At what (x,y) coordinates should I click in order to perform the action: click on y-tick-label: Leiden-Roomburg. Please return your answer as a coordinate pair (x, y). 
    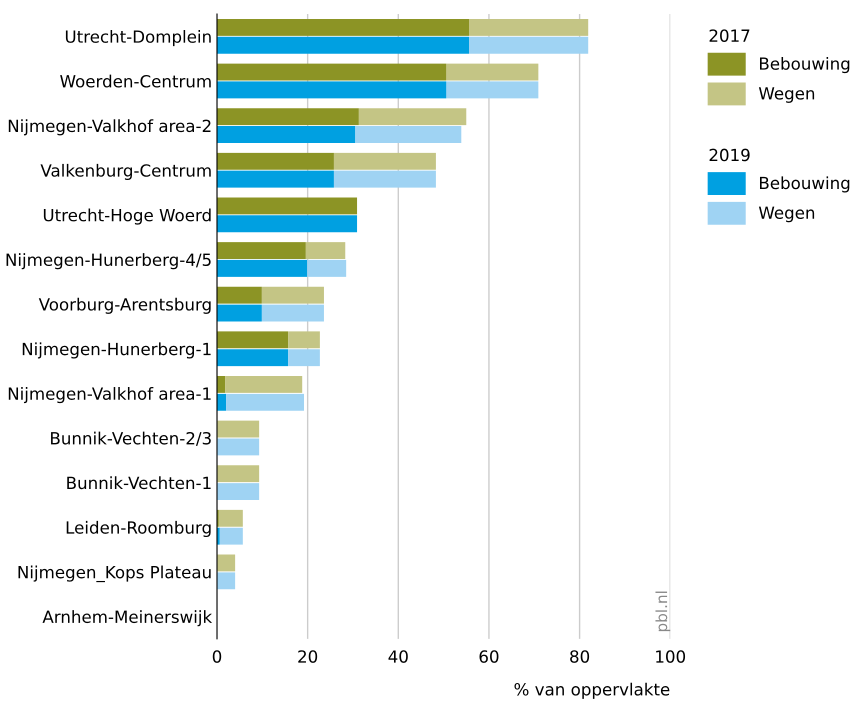
    Looking at the image, I should click on (138, 529).